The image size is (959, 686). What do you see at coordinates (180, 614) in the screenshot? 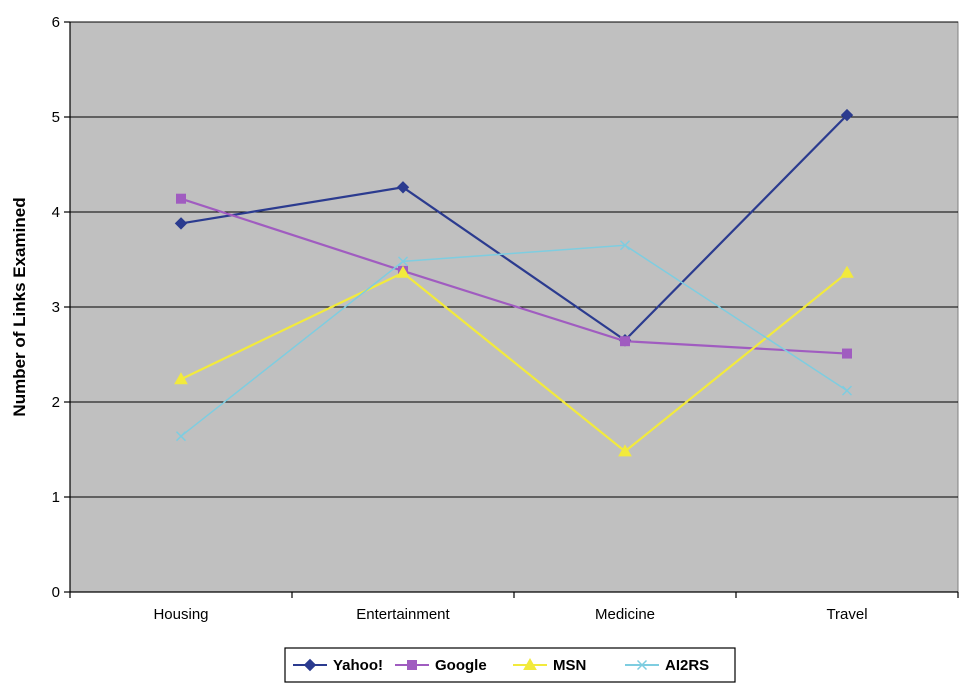
I see `x-tick-label: Housing` at bounding box center [180, 614].